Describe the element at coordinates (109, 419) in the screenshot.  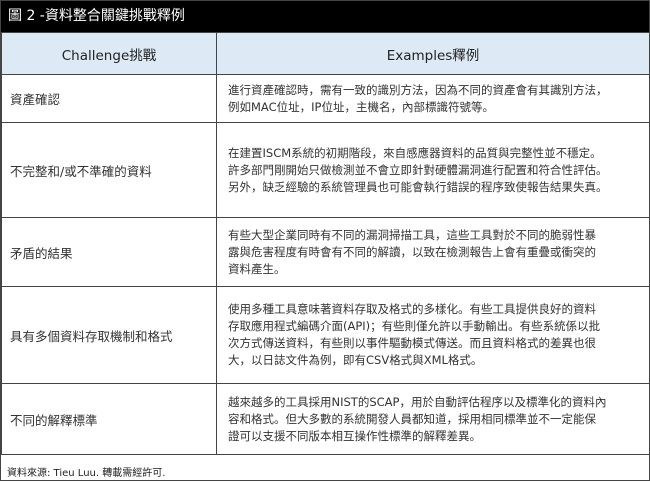
I see `challenge-cell: 不同的解釋標準` at that location.